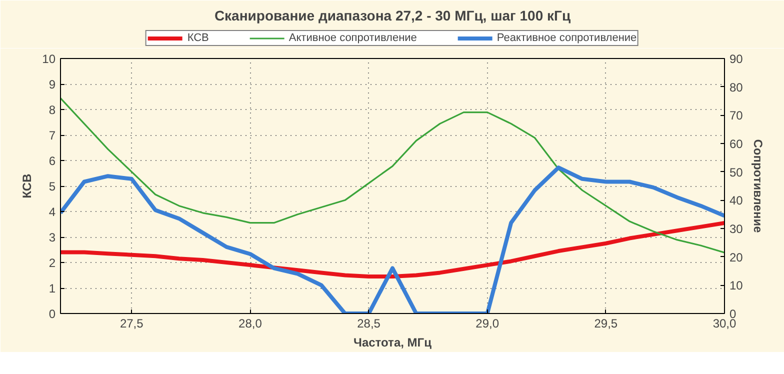  What do you see at coordinates (52, 212) in the screenshot?
I see `y-tick-label: 4` at bounding box center [52, 212].